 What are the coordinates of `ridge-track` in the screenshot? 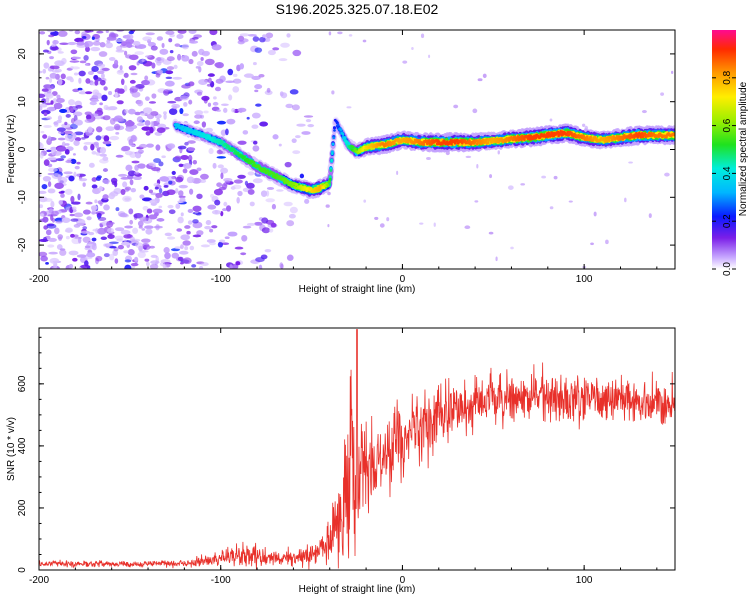 It's located at (423, 158).